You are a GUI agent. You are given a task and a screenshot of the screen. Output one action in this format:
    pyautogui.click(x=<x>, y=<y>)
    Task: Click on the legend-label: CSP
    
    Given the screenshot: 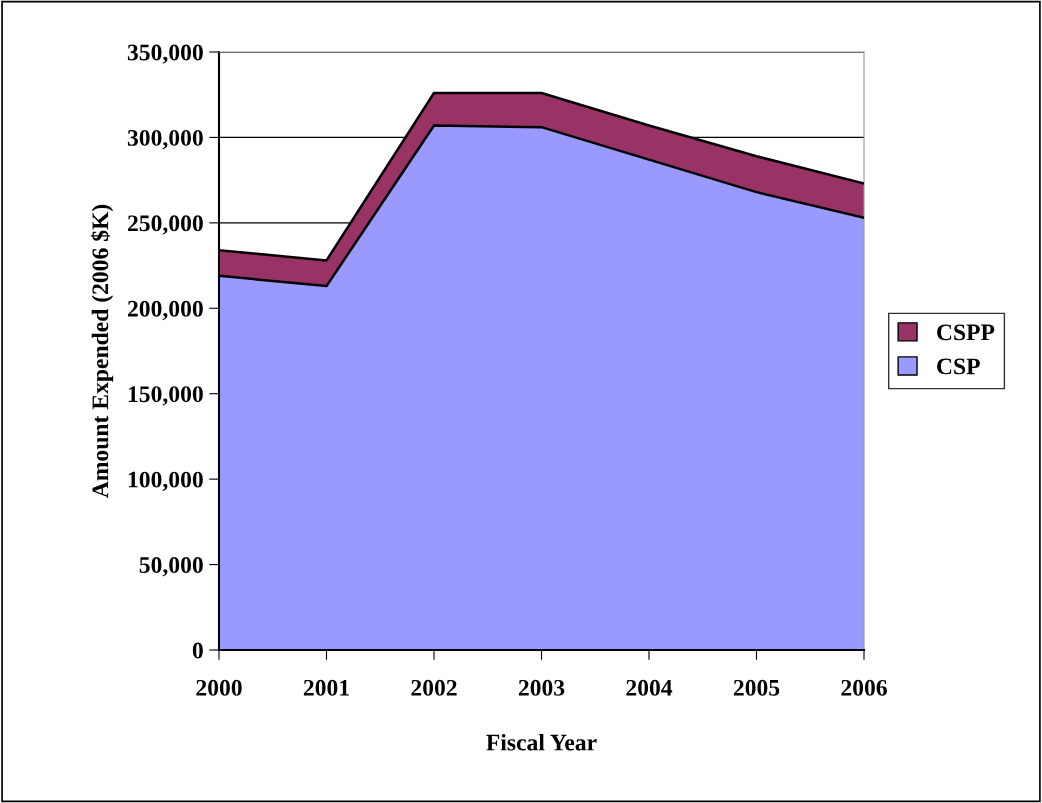 What is the action you would take?
    pyautogui.click(x=958, y=366)
    